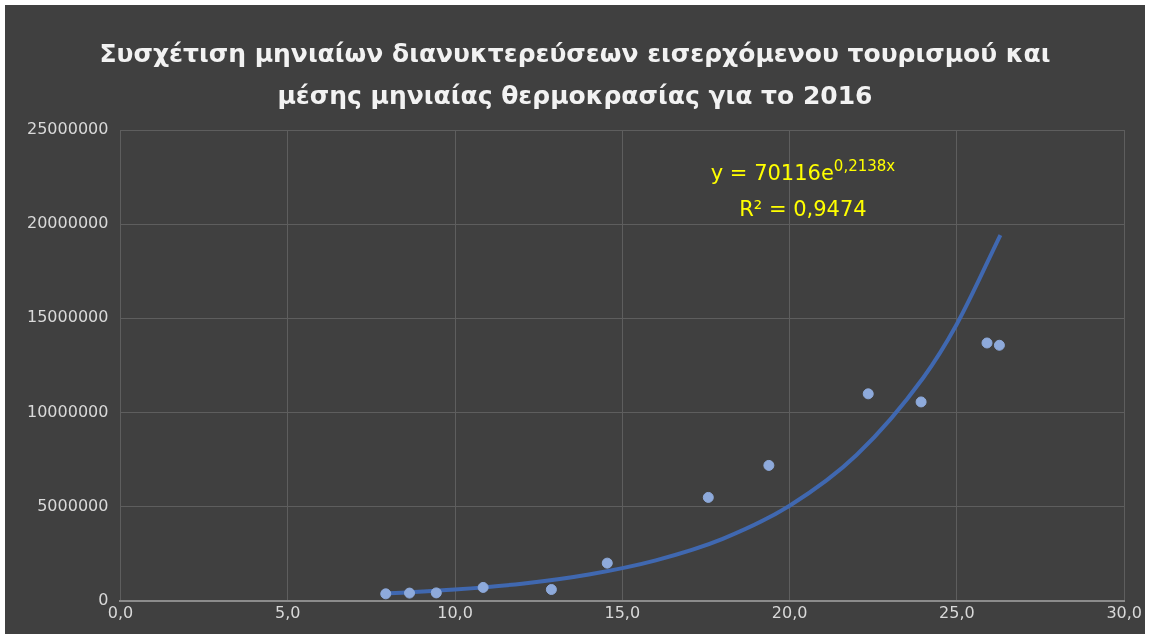 The height and width of the screenshot is (639, 1150). Describe the element at coordinates (288, 612) in the screenshot. I see `x-tick-label: 5,0` at that location.